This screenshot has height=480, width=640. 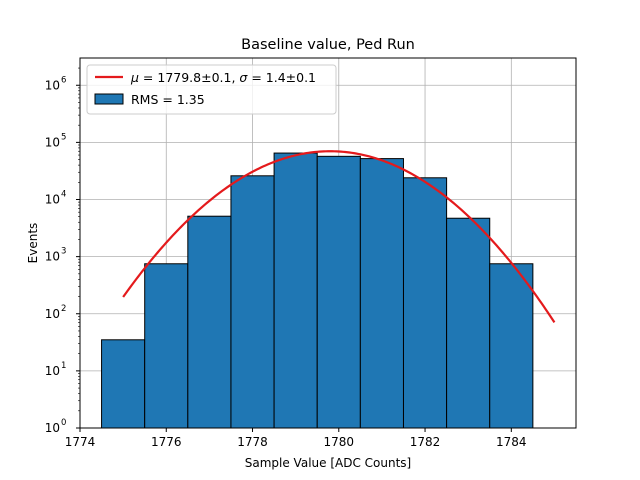 What do you see at coordinates (243, 77) in the screenshot?
I see `legend-sigma-symbol: σ` at bounding box center [243, 77].